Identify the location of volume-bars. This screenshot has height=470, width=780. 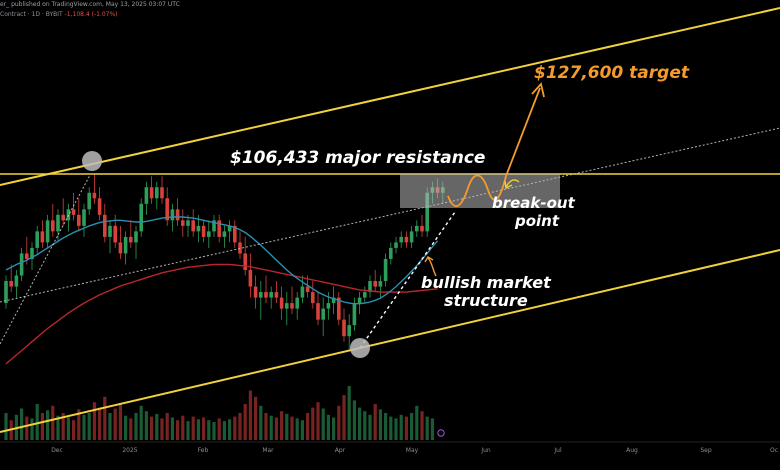
(219, 413).